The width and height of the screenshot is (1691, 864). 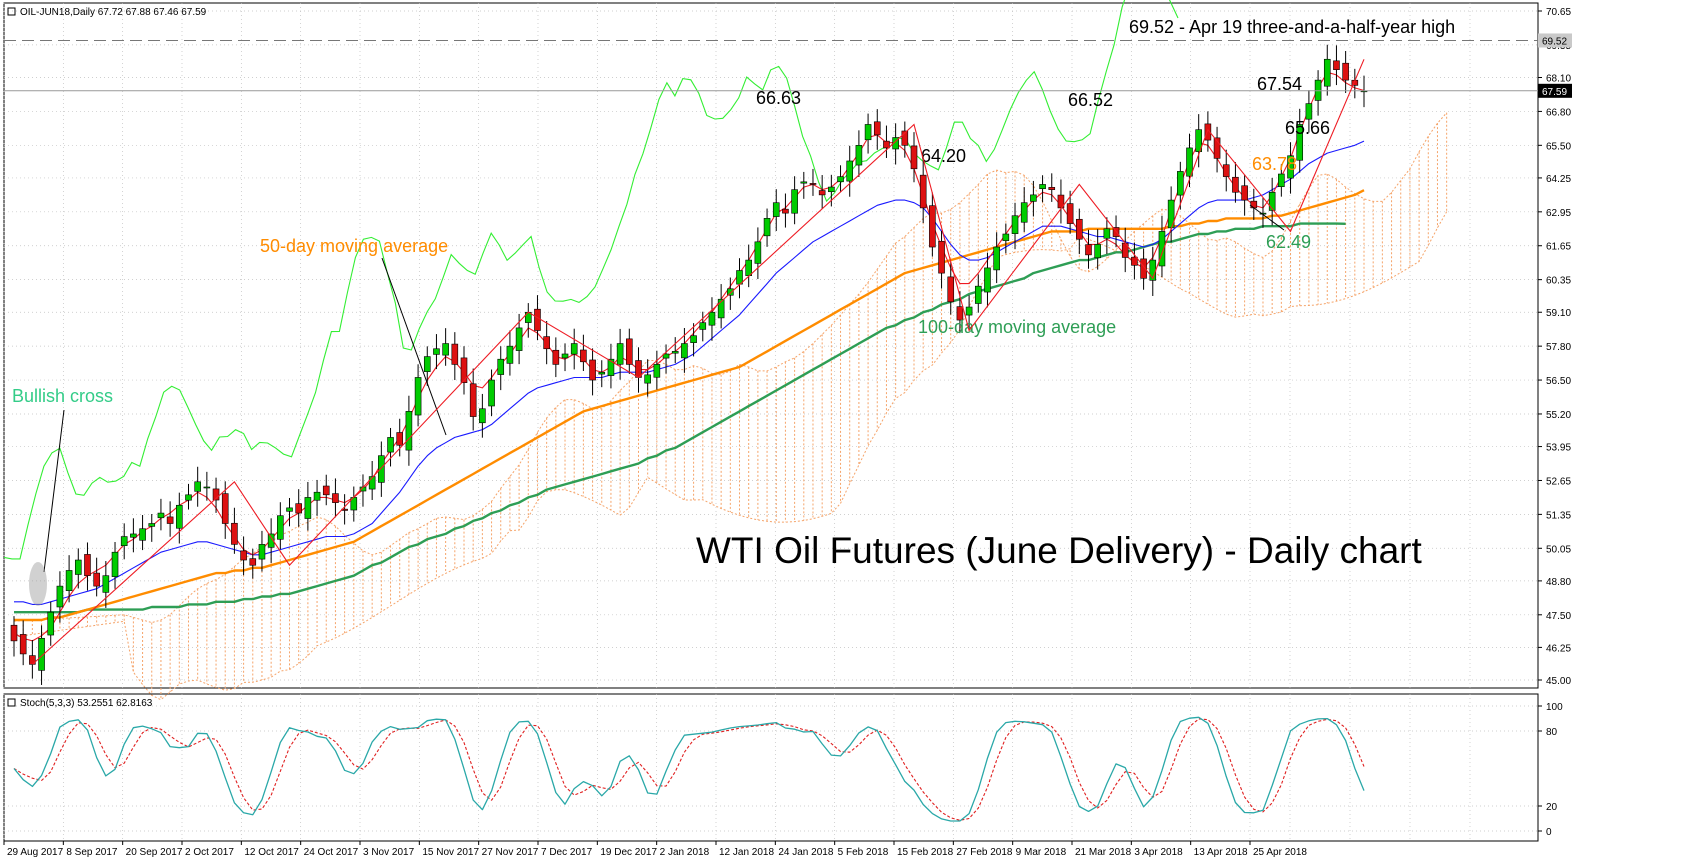 What do you see at coordinates (689, 769) in the screenshot?
I see `stoch-signal-line` at bounding box center [689, 769].